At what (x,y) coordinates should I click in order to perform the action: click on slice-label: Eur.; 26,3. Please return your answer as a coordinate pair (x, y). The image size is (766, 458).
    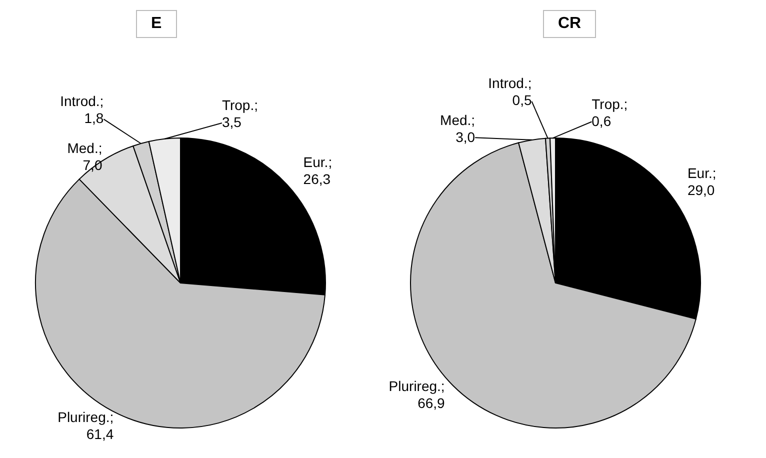
    Looking at the image, I should click on (317, 171).